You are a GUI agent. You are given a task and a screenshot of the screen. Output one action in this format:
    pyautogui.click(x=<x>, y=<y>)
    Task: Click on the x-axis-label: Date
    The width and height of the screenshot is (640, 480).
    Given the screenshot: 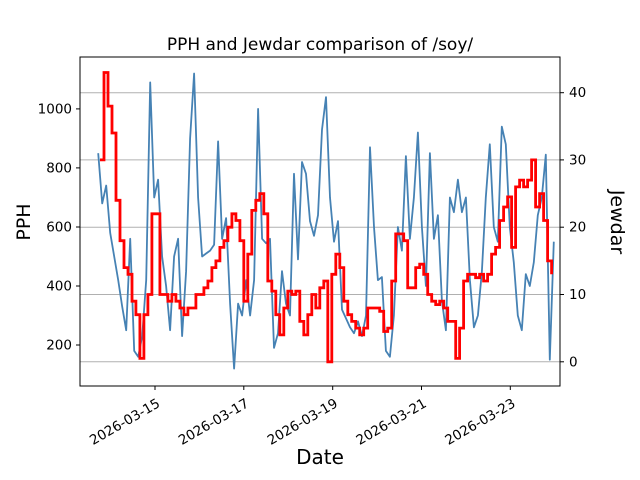 What is the action you would take?
    pyautogui.click(x=320, y=457)
    